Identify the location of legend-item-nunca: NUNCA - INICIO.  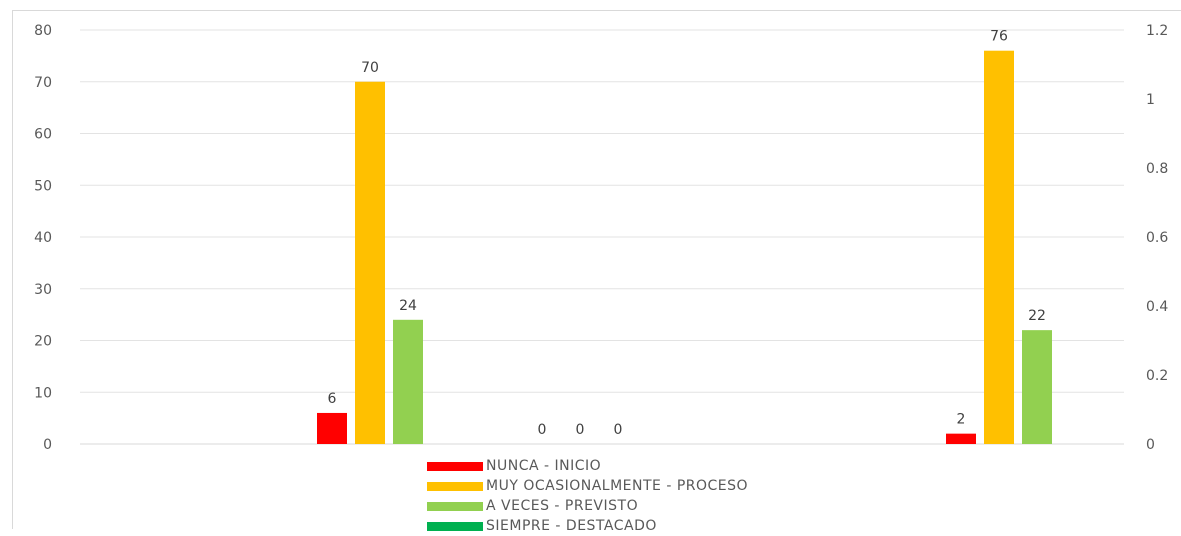
(587, 466).